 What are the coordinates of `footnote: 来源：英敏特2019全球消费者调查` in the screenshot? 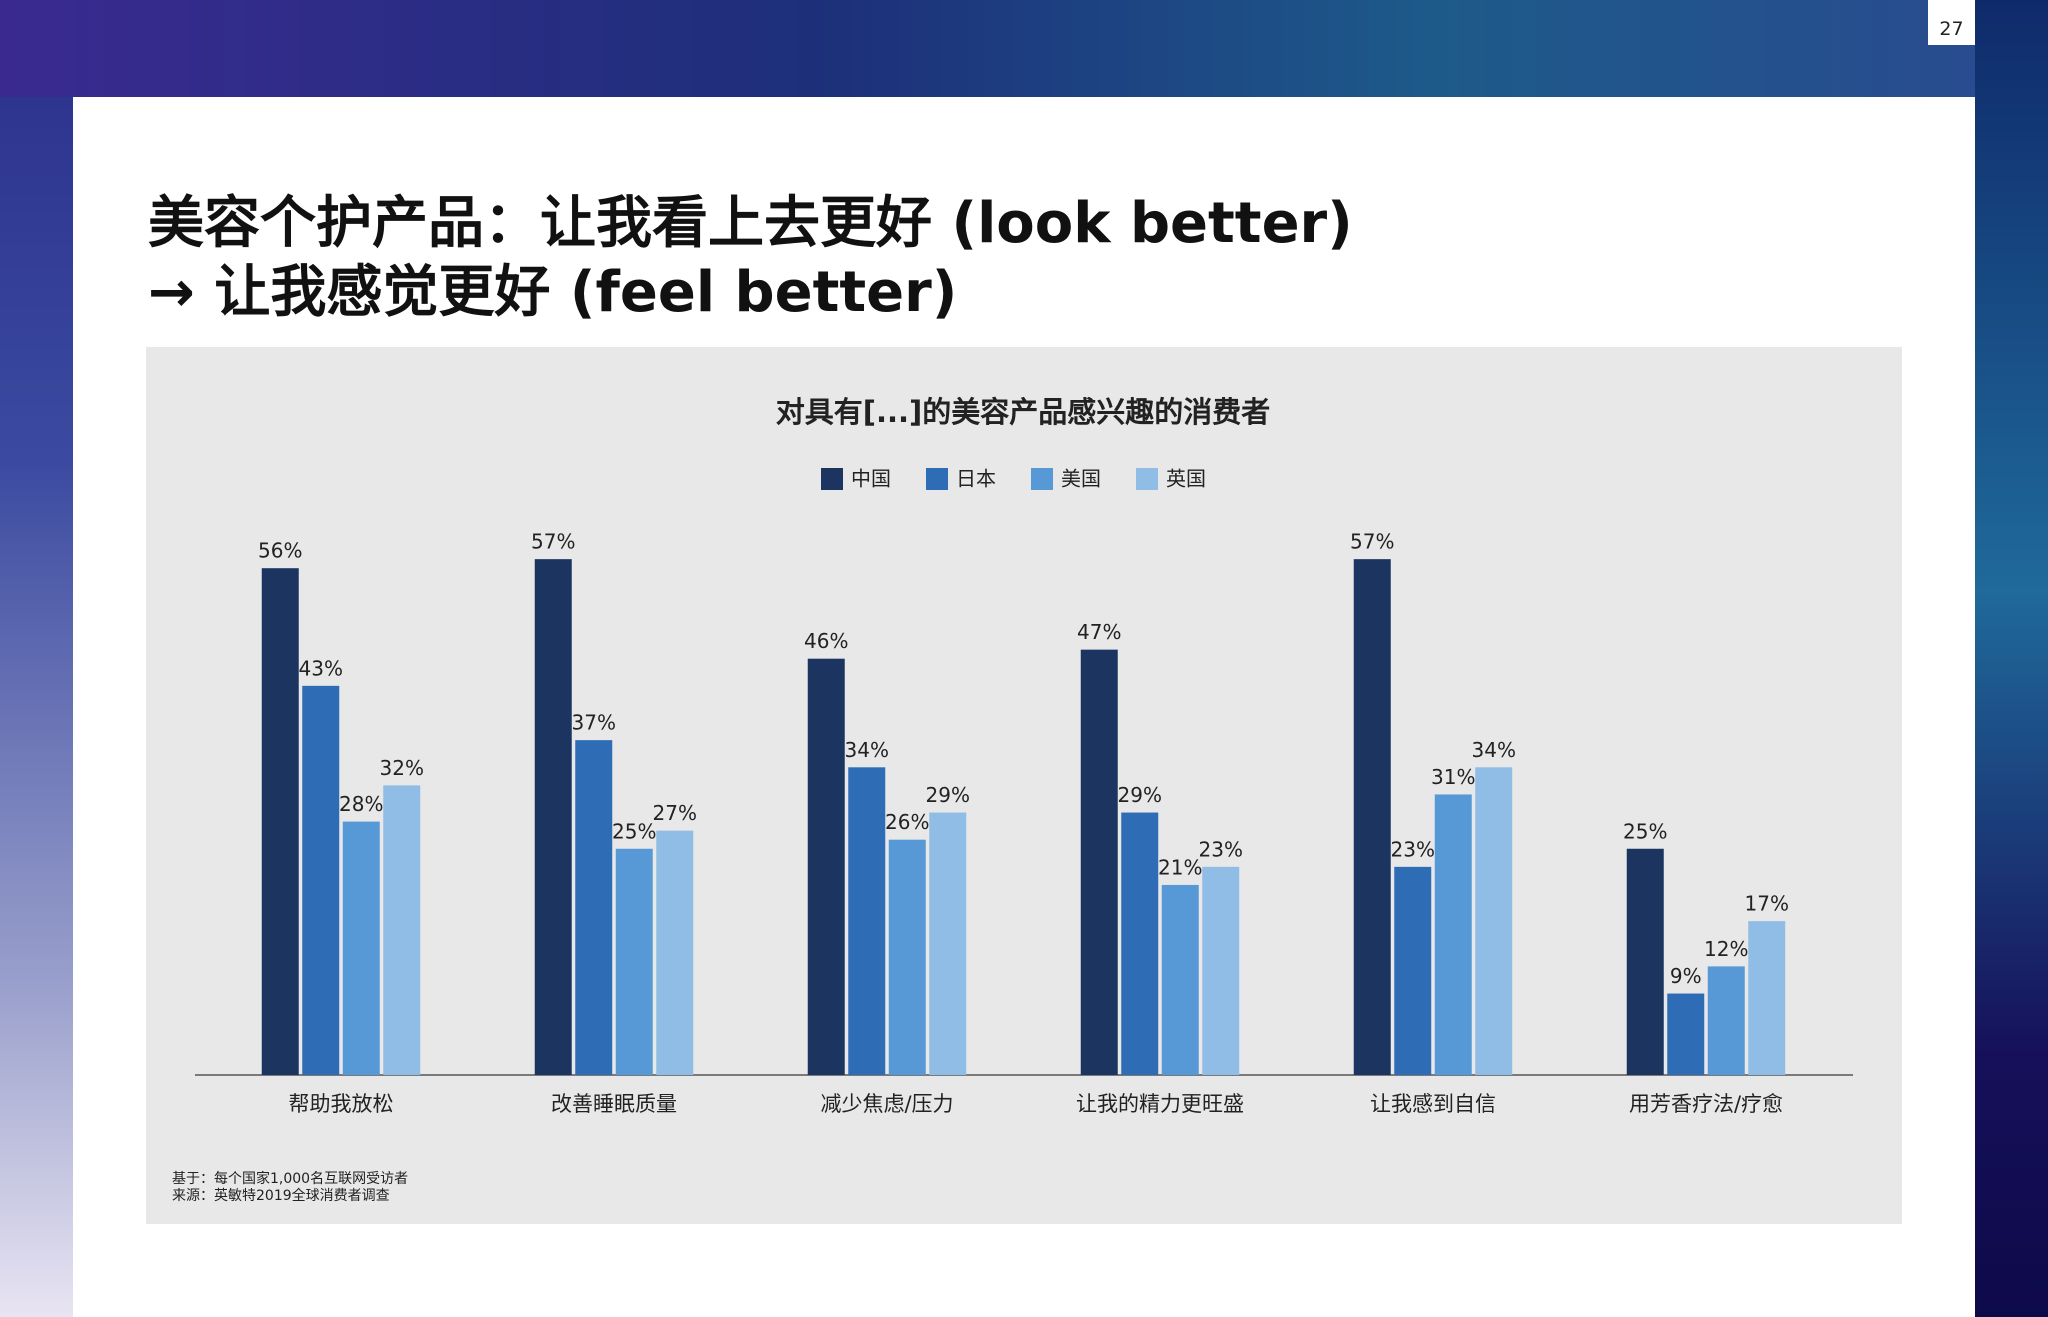 It's located at (281, 1195).